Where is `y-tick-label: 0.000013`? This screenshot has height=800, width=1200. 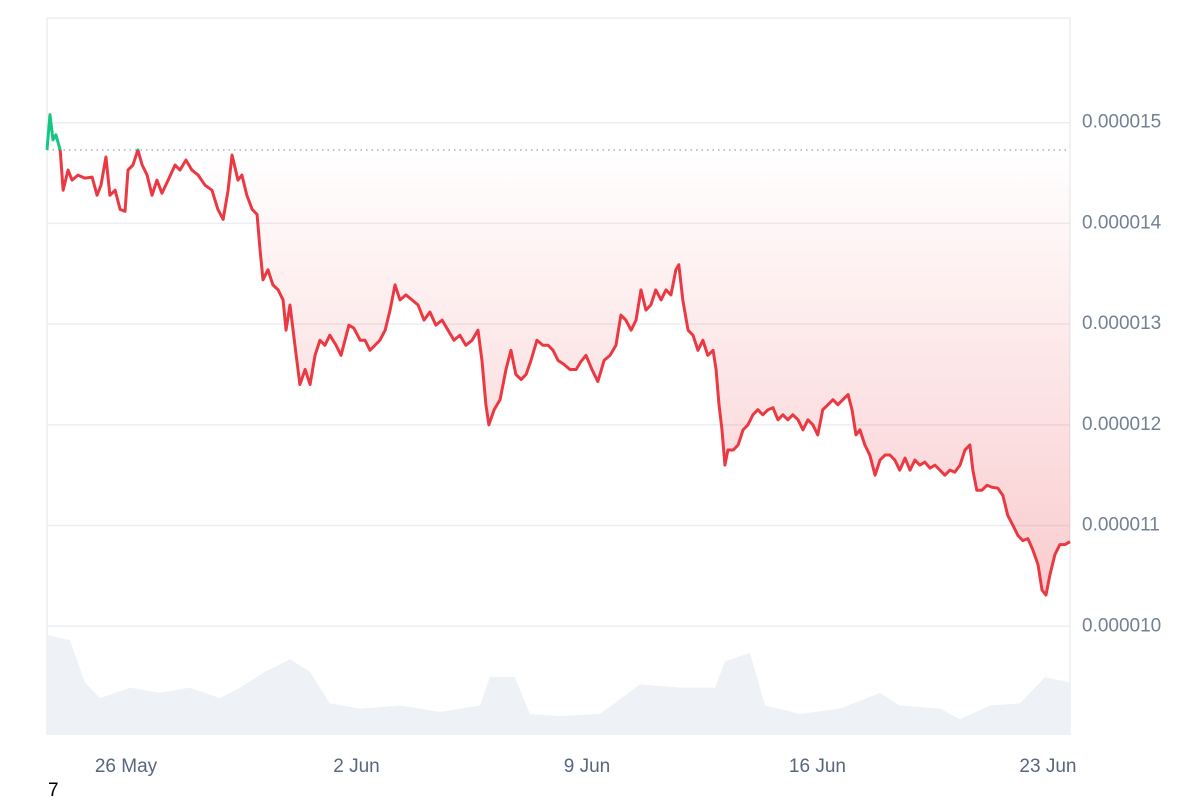 y-tick-label: 0.000013 is located at coordinates (1121, 323).